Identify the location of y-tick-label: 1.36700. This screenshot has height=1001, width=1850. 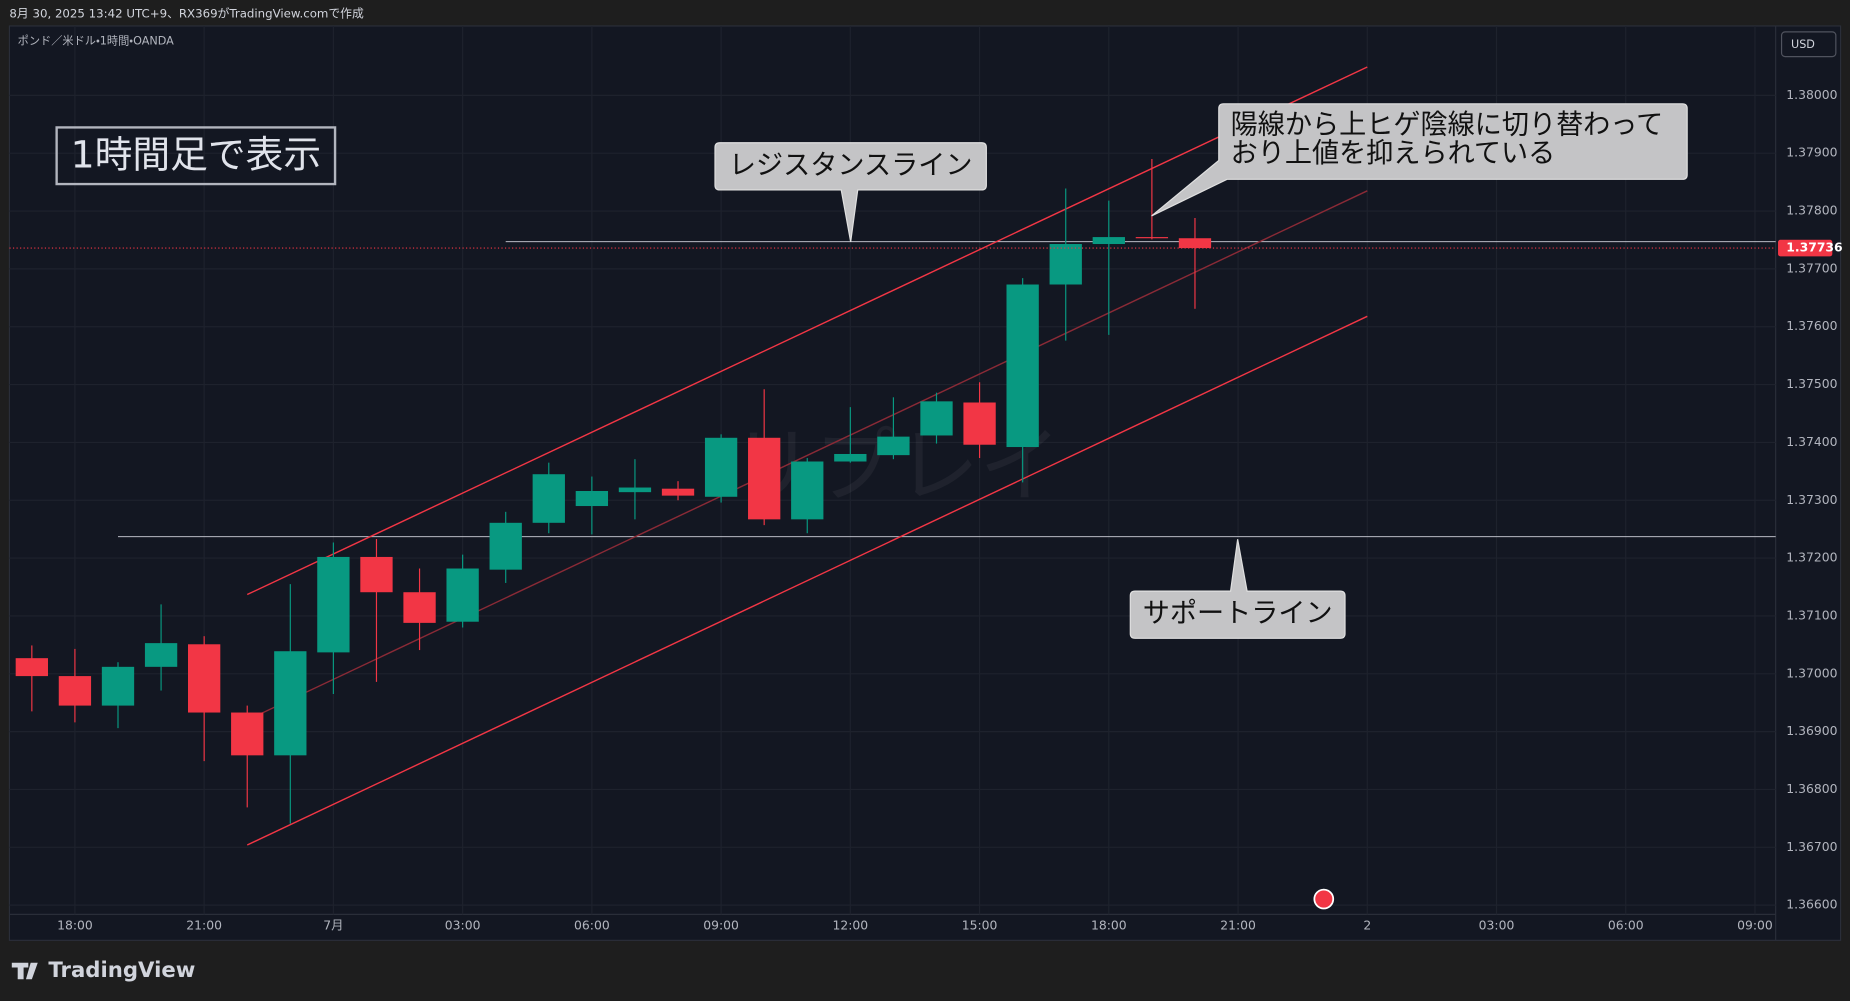
(1811, 847).